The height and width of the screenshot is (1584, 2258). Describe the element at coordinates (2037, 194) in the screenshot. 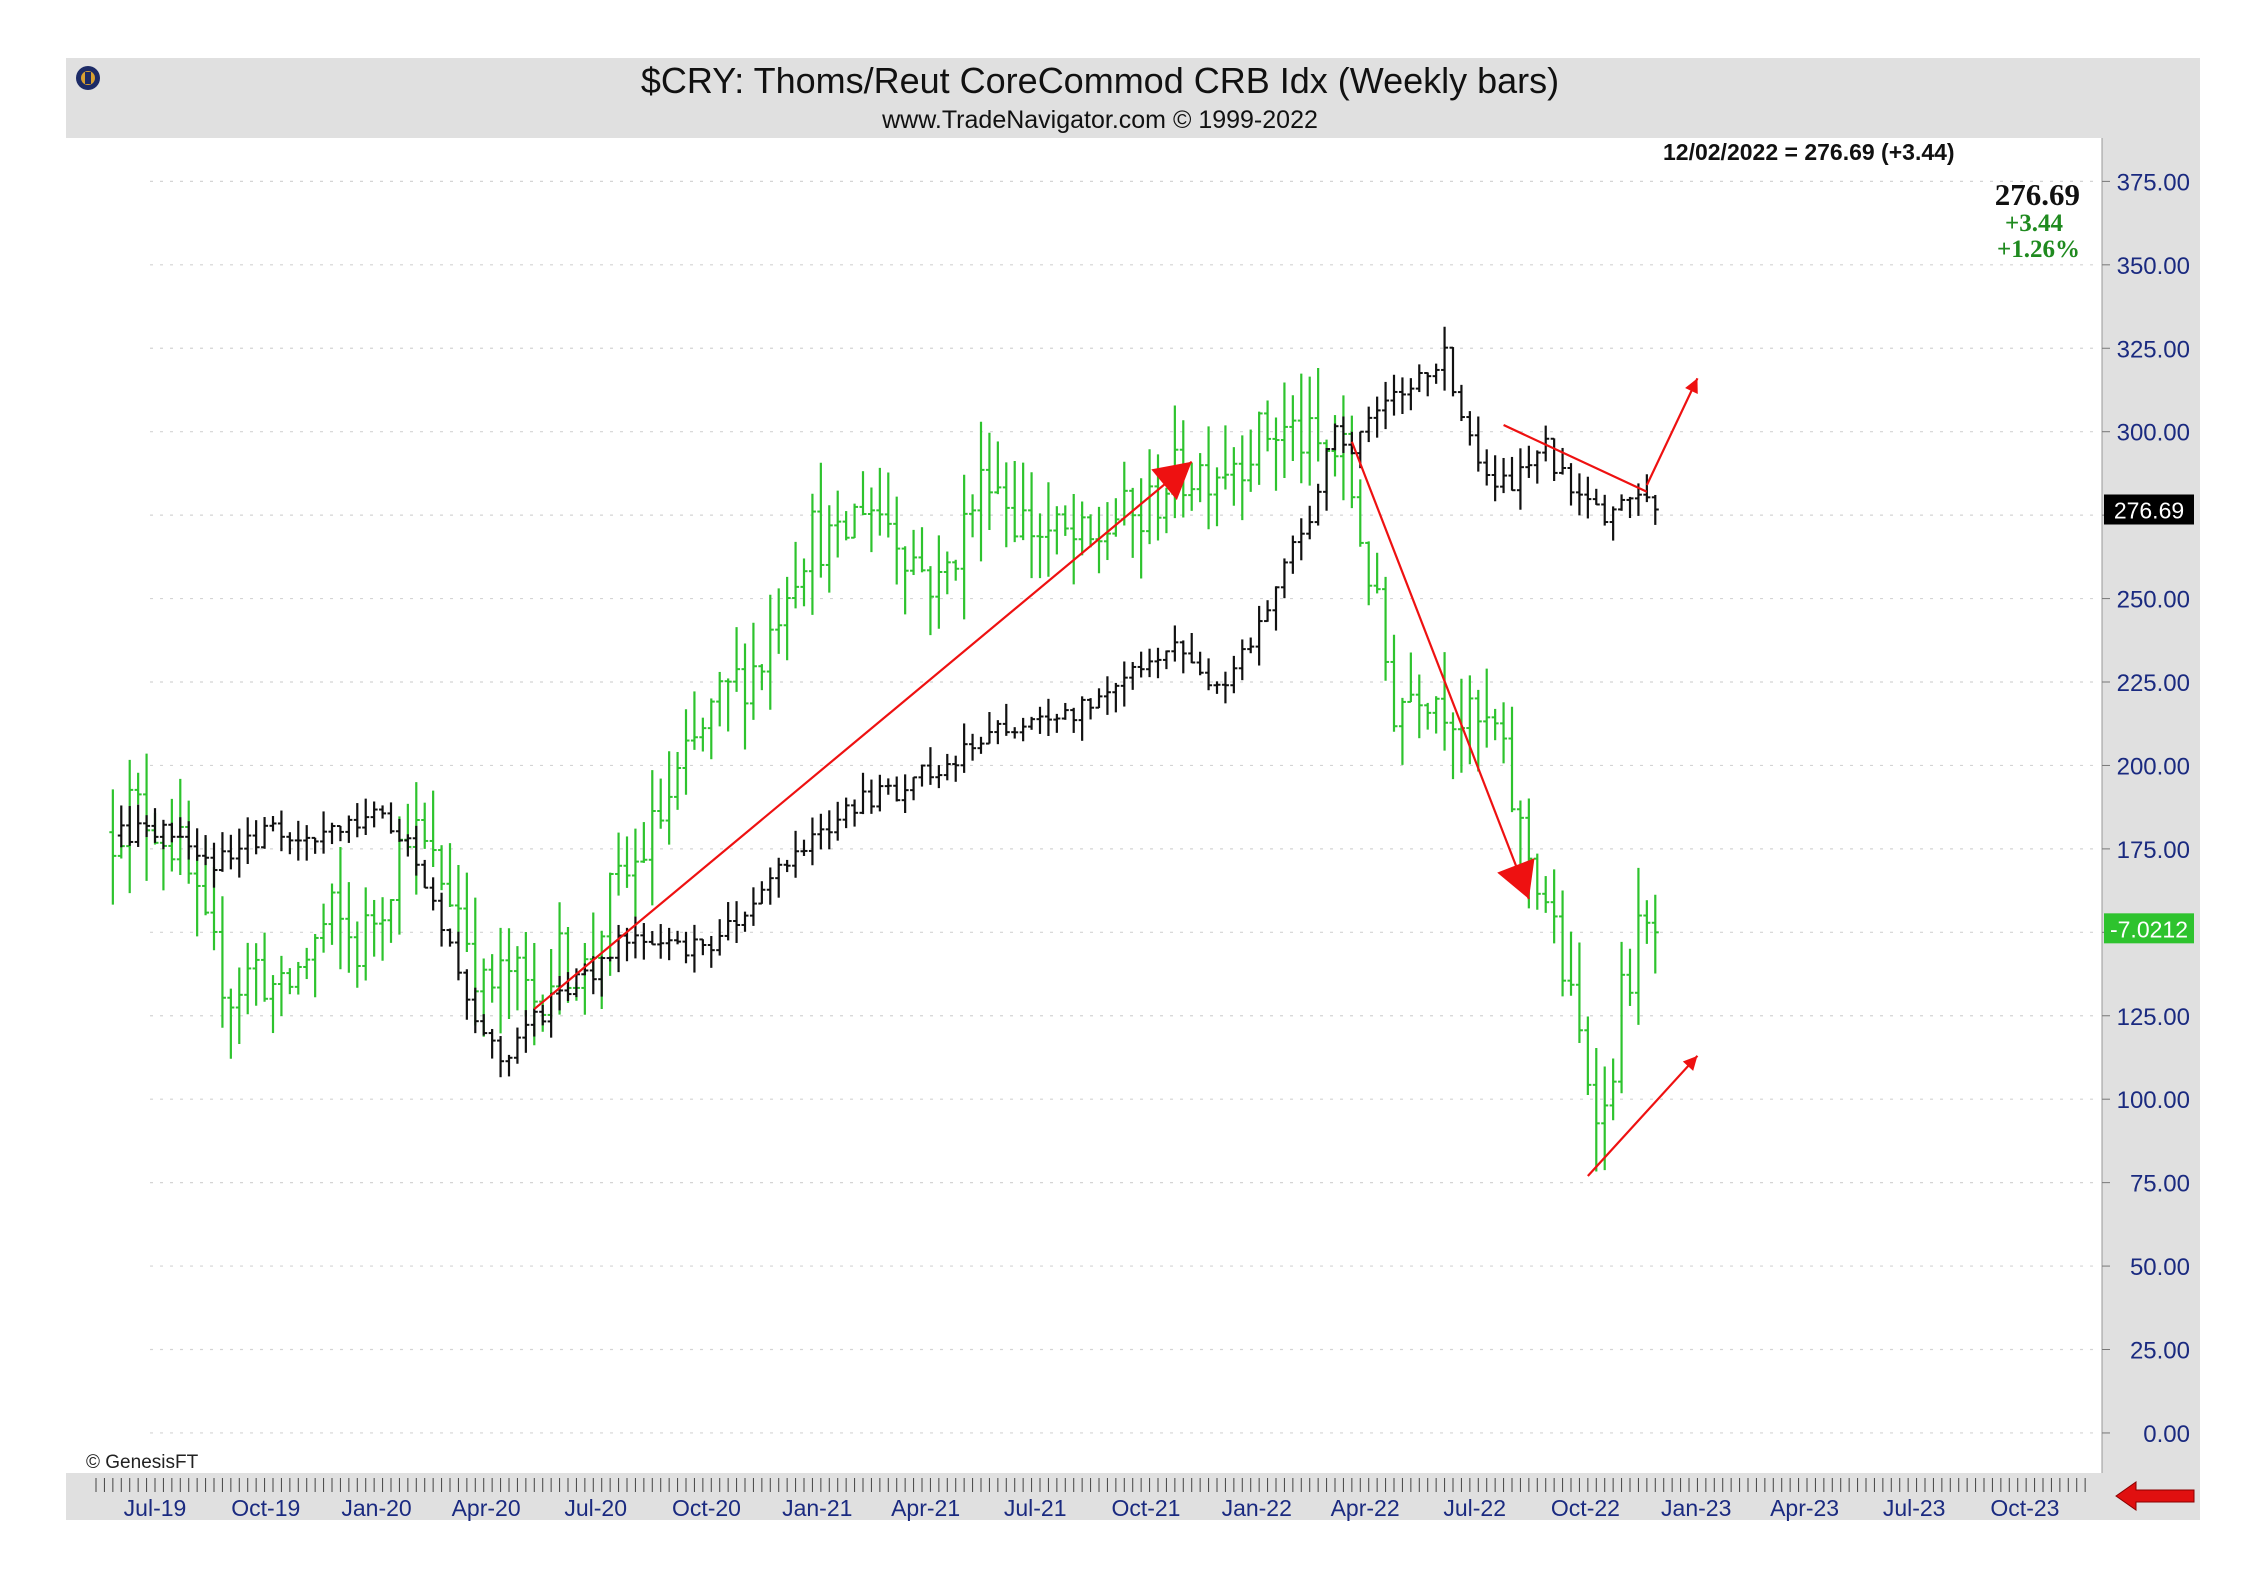

I see `last-price: 276.69` at that location.